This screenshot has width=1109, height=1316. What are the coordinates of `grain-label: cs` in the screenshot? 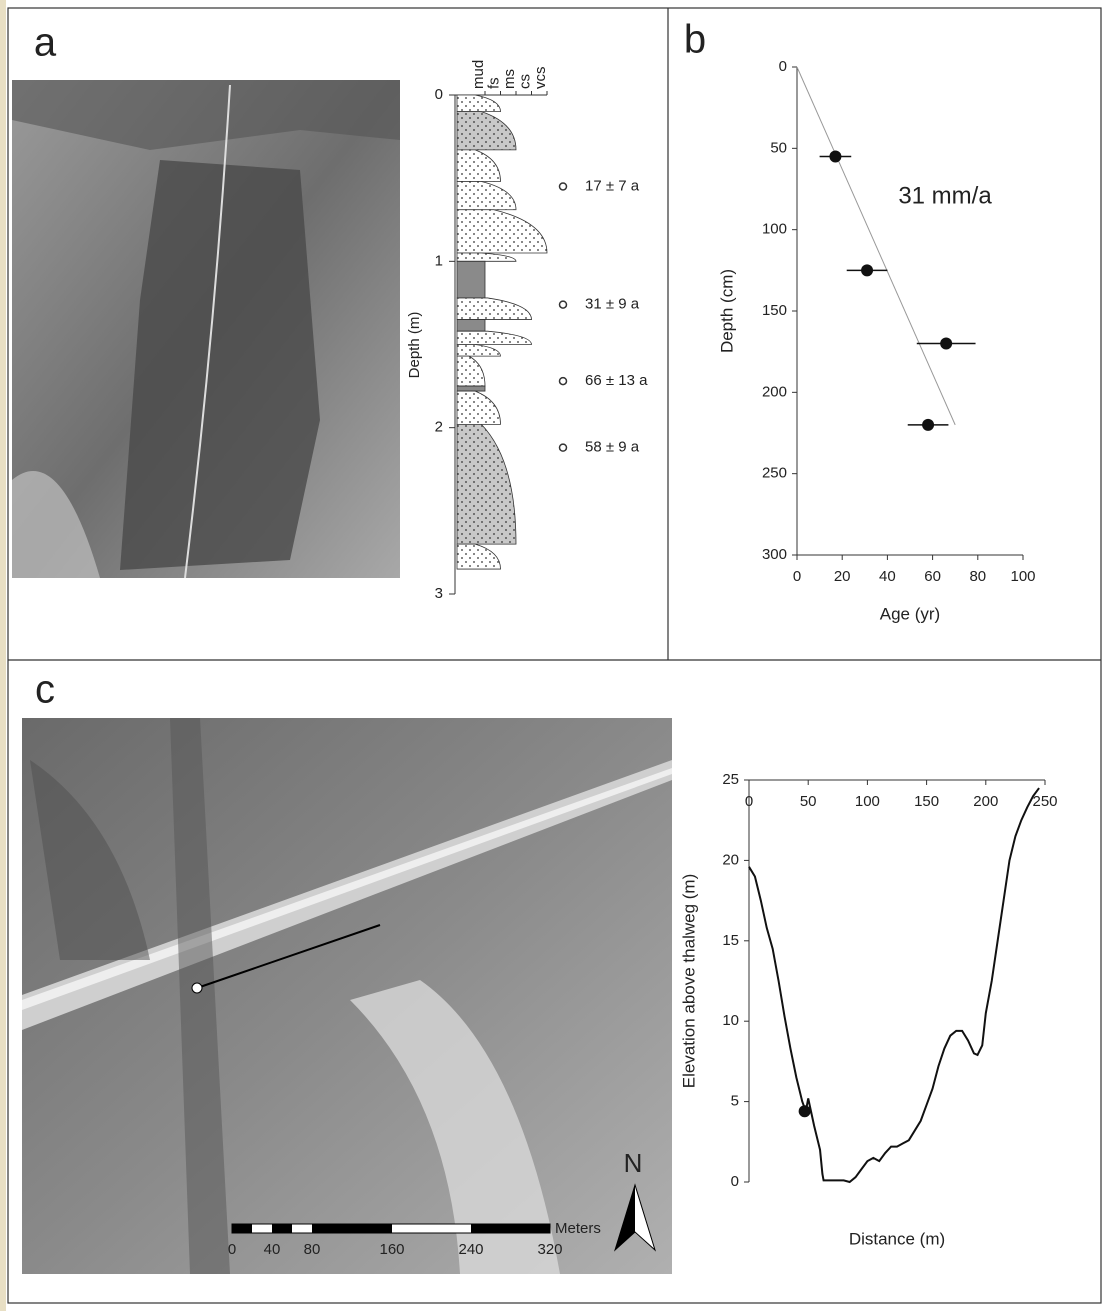 It's located at (524, 81).